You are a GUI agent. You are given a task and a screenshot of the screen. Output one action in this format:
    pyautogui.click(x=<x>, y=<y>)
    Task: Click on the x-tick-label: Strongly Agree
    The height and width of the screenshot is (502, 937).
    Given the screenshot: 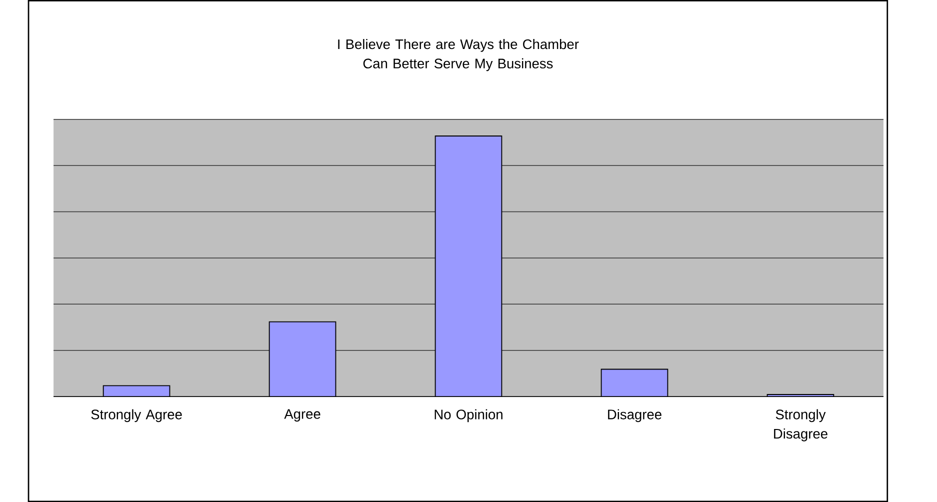 What is the action you would take?
    pyautogui.click(x=136, y=415)
    